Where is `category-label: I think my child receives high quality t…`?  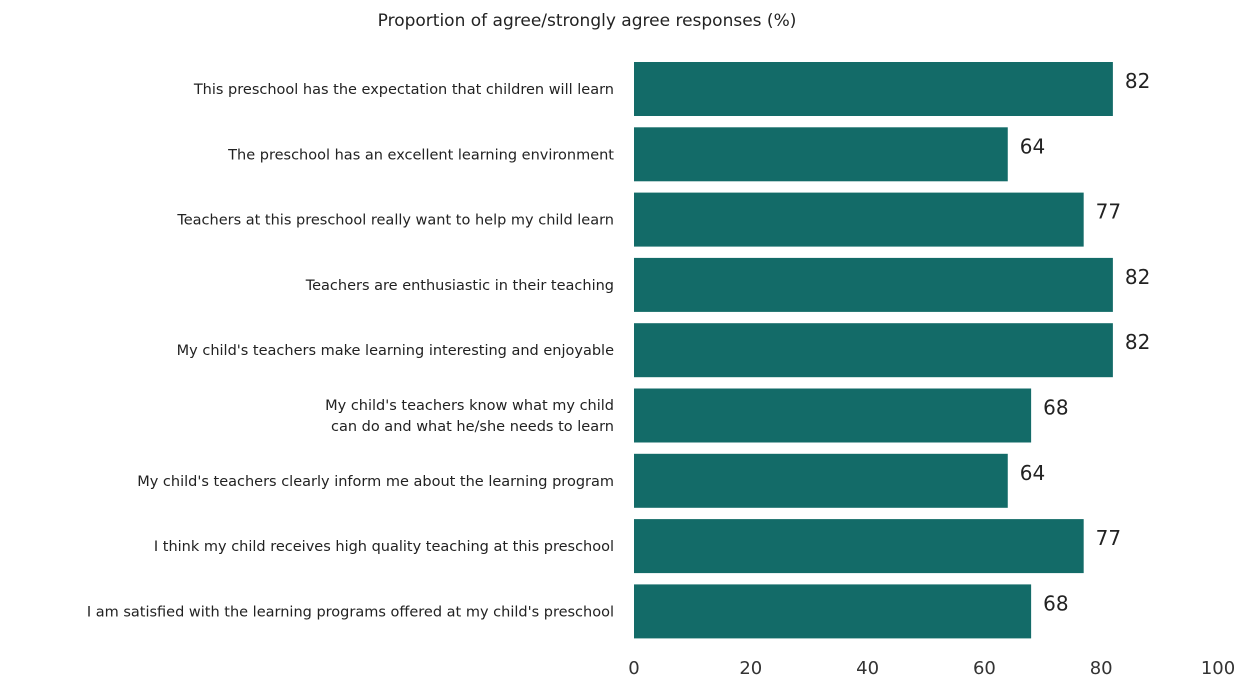 category-label: I think my child receives high quality t… is located at coordinates (384, 547).